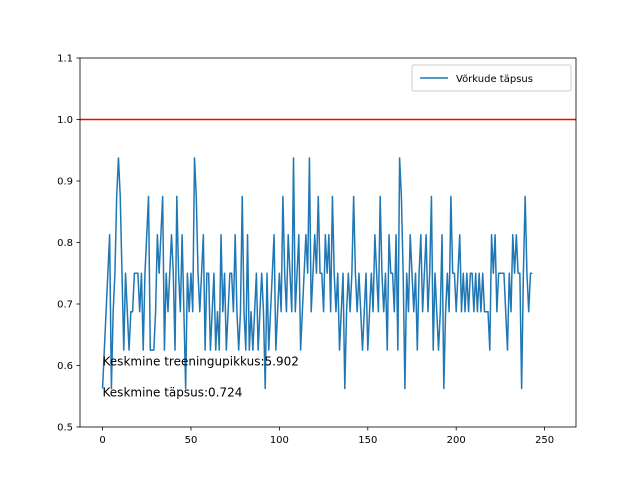  Describe the element at coordinates (201, 362) in the screenshot. I see `annotation-text-0: Keskmine treeningupikkus:5.902` at that location.